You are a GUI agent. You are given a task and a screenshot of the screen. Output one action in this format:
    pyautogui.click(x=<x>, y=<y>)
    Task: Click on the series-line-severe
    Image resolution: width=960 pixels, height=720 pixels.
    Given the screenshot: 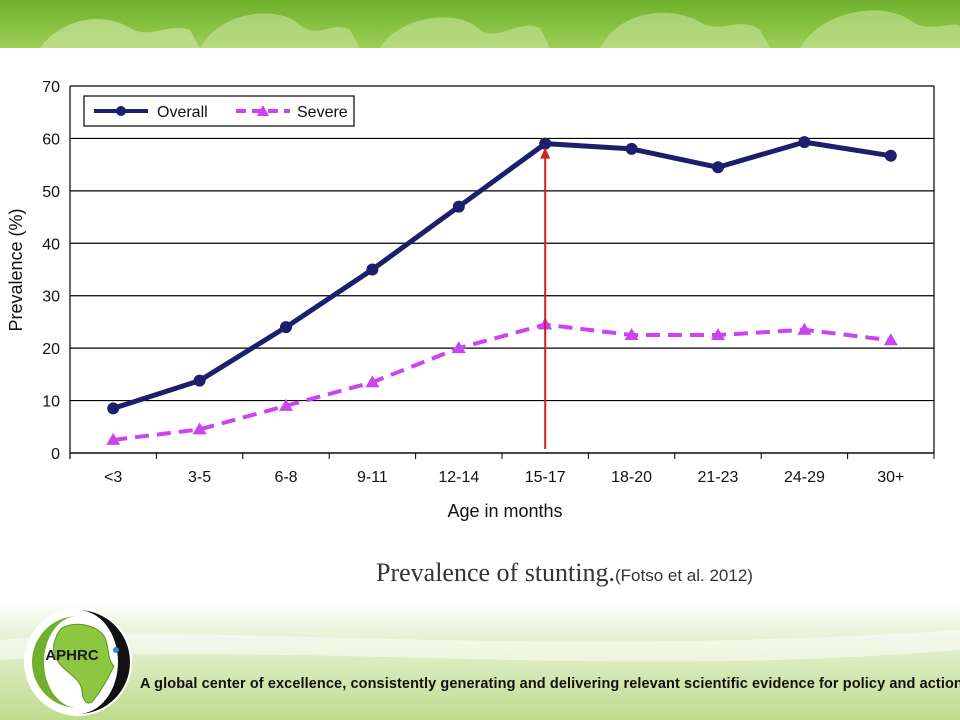 What is the action you would take?
    pyautogui.click(x=502, y=382)
    